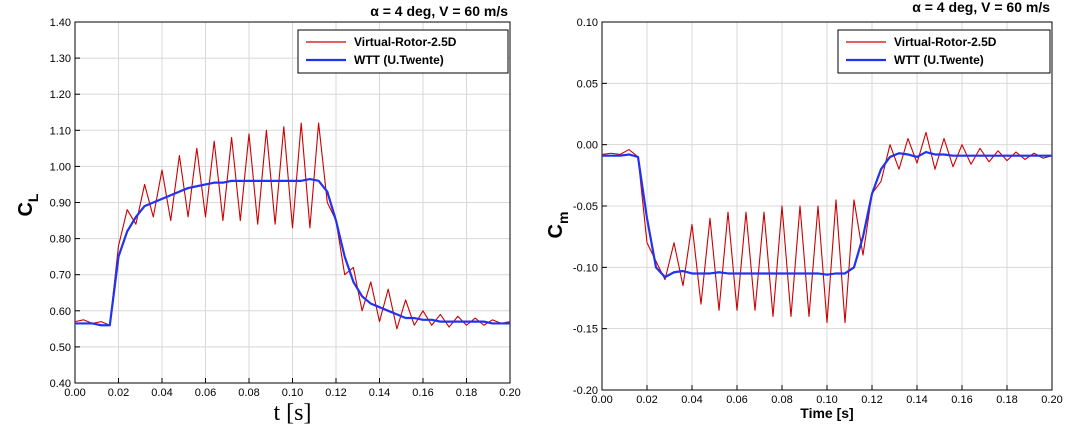  I want to click on y-tick-label: -0.05, so click(585, 207).